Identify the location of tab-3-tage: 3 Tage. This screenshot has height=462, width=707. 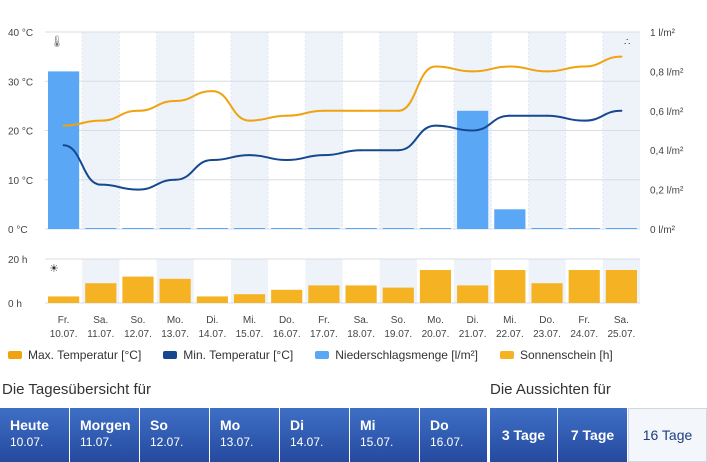
(524, 435).